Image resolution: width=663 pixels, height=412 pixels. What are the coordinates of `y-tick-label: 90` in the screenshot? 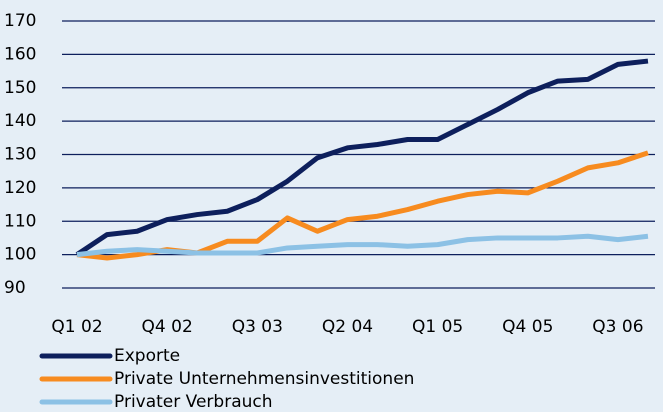 It's located at (15, 288).